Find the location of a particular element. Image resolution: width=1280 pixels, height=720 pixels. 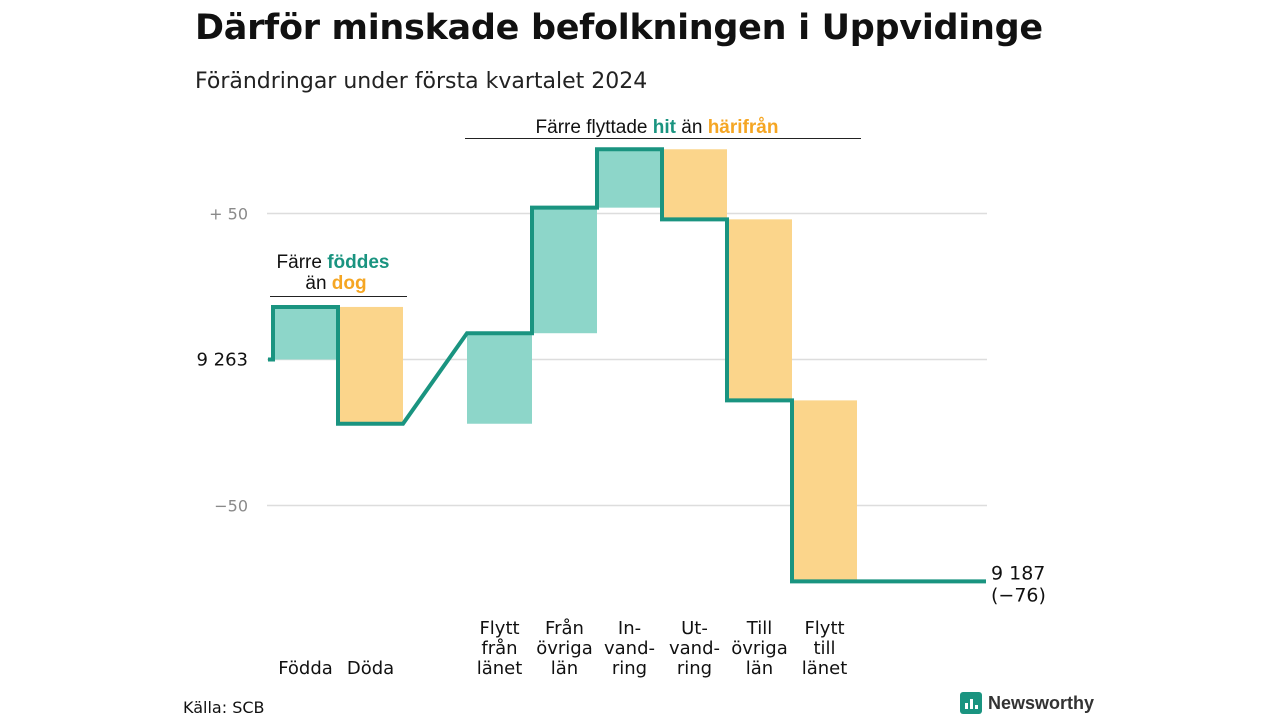

start-value-label: 9 263 is located at coordinates (222, 360).